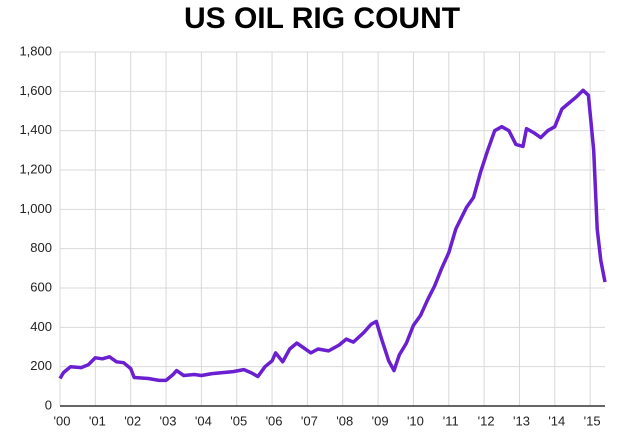  Describe the element at coordinates (132, 420) in the screenshot. I see `x-tick-label: '02` at that location.